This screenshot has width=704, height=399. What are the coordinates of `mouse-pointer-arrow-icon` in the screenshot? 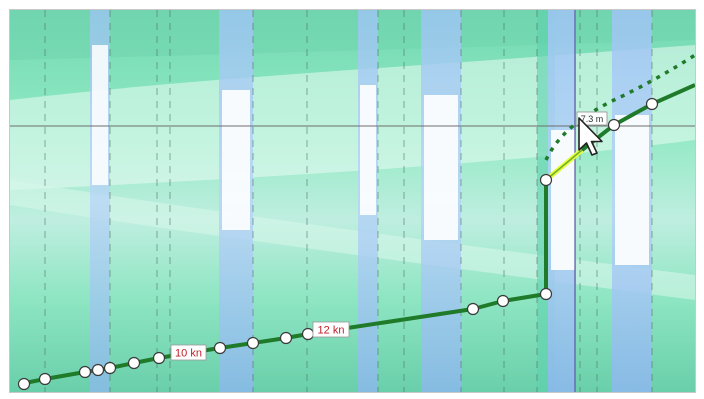 It's located at (590, 136).